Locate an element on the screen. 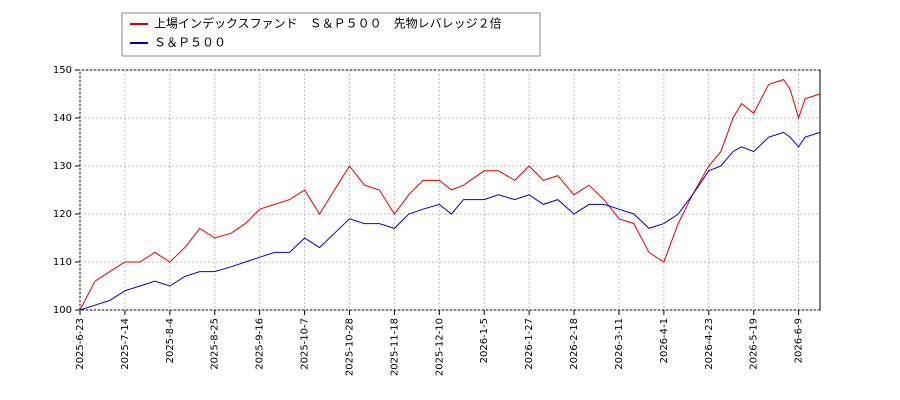  legend-label: 上場インデックスファンド Ｓ＆Ｐ５００ 先物レバレッジ２倍 is located at coordinates (328, 23).